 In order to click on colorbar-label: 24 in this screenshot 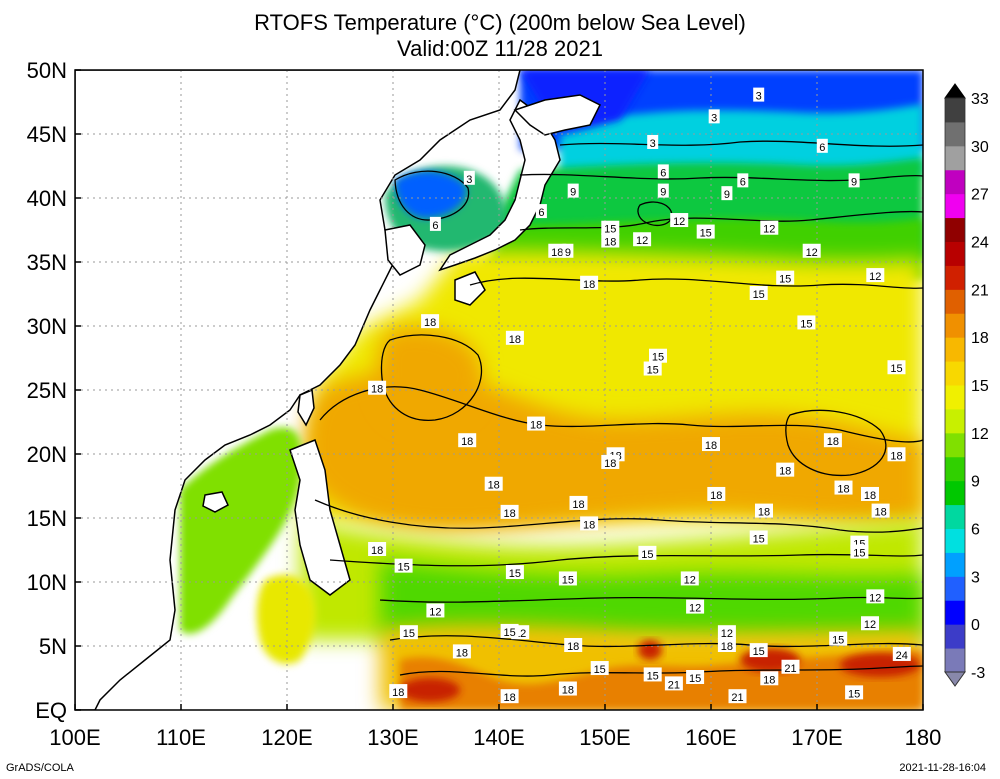, I will do `click(980, 243)`.